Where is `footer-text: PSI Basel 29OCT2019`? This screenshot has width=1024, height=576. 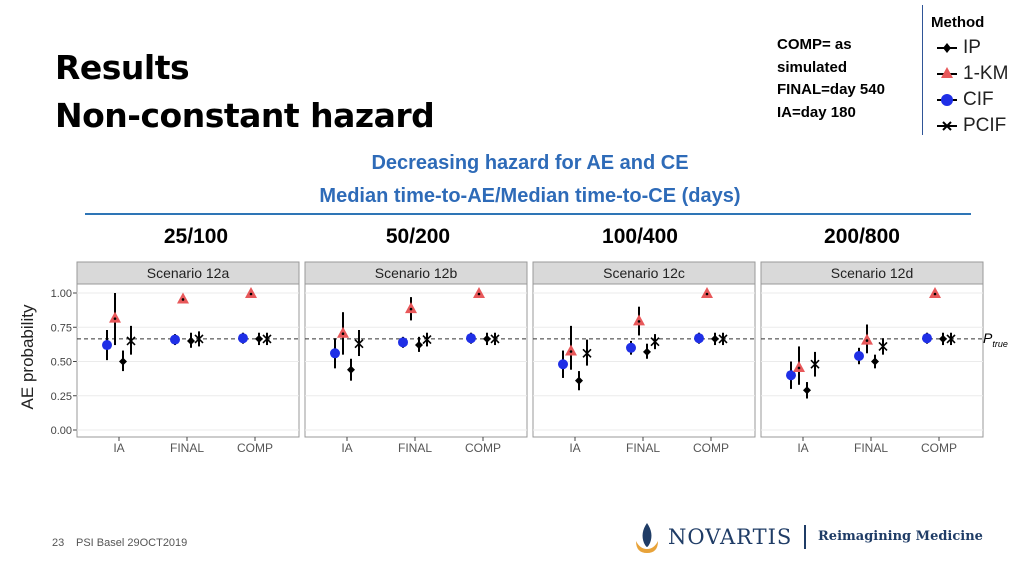
footer-text: PSI Basel 29OCT2019 is located at coordinates (132, 543).